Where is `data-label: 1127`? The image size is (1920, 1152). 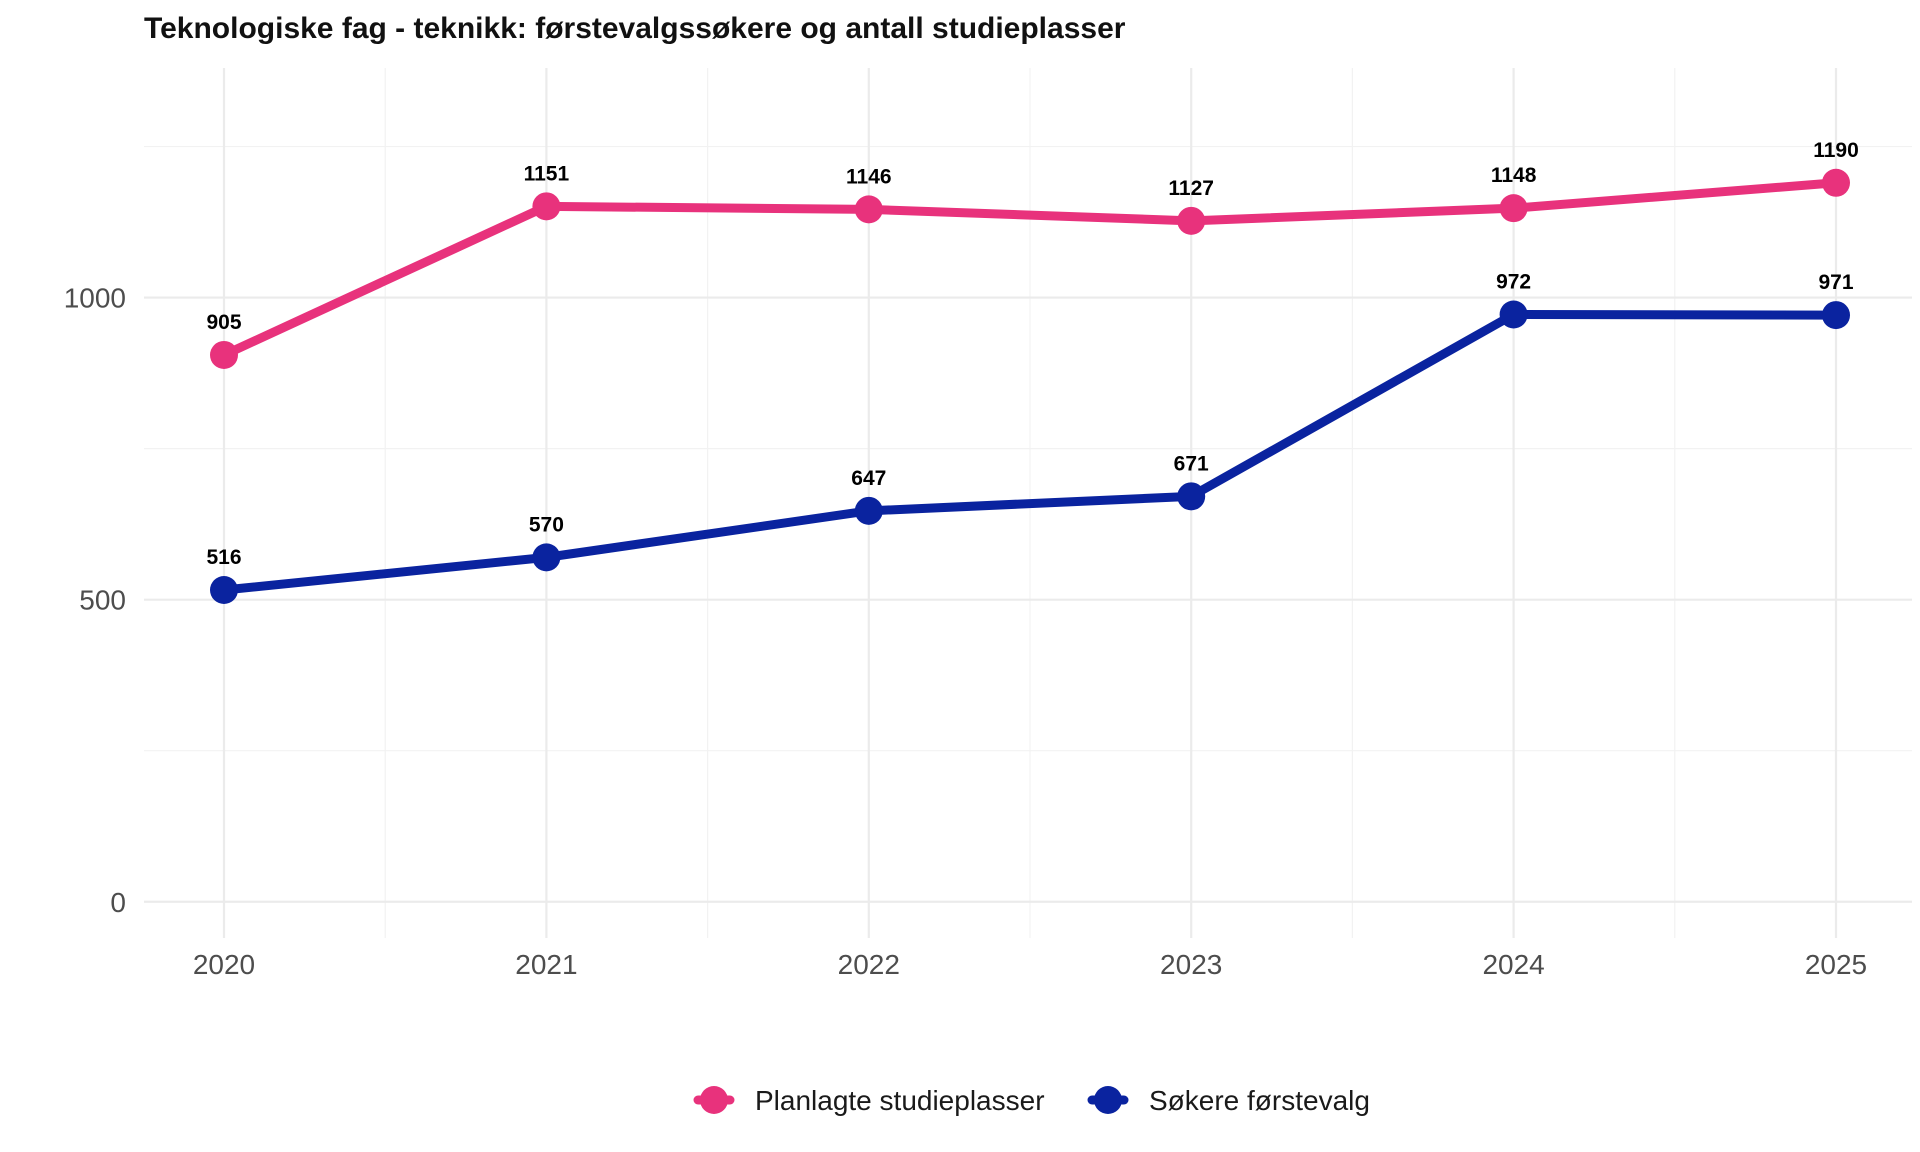
data-label: 1127 is located at coordinates (1191, 188).